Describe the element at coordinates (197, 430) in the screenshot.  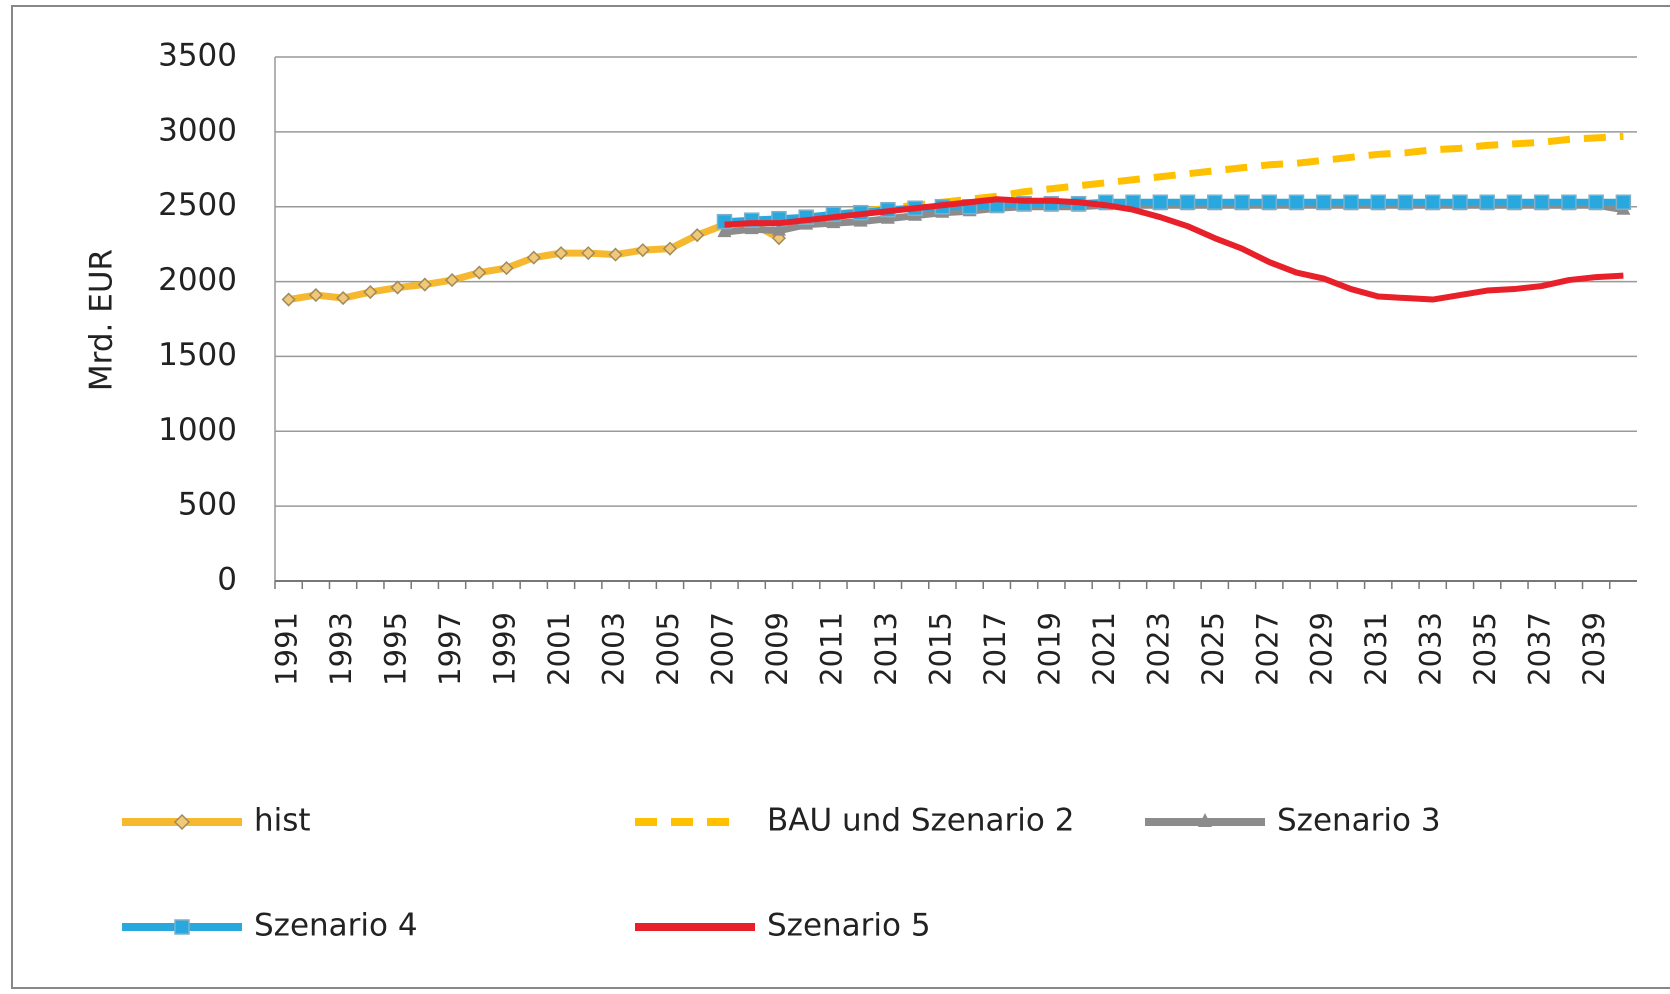
I see `y-tick-label: 1000` at that location.